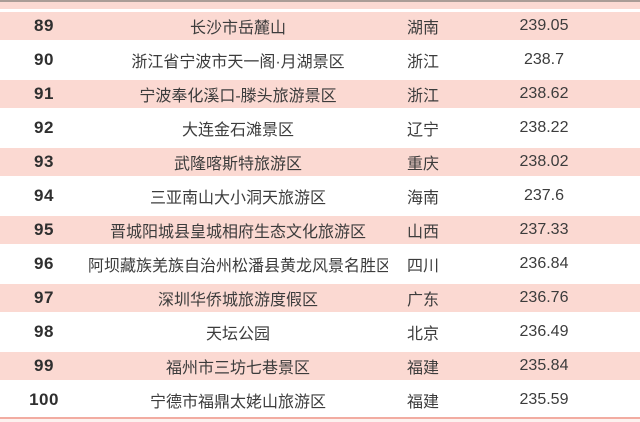 This screenshot has width=640, height=422. I want to click on score-cell: 239.05, so click(544, 25).